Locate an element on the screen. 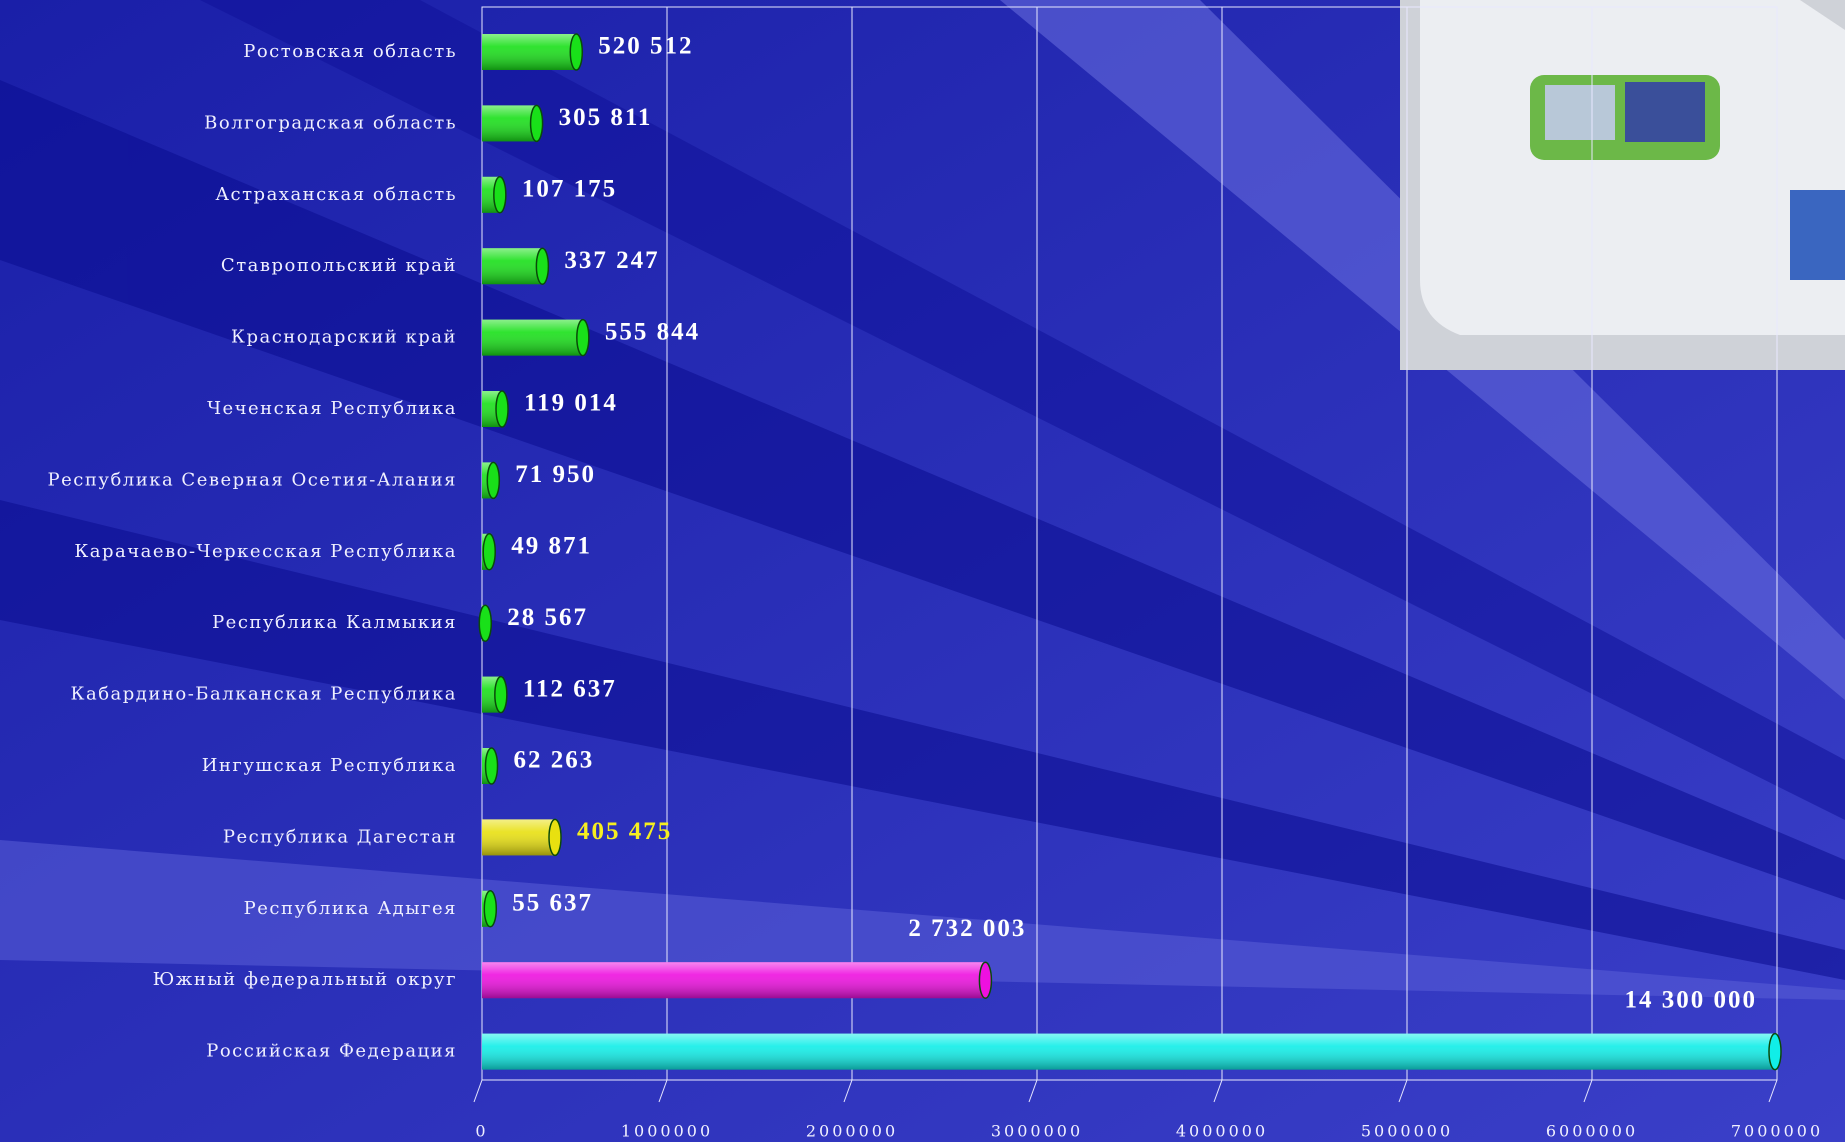 Image resolution: width=1845 pixels, height=1142 pixels. y-tick-label: Южный федеральный округ is located at coordinates (305, 979).